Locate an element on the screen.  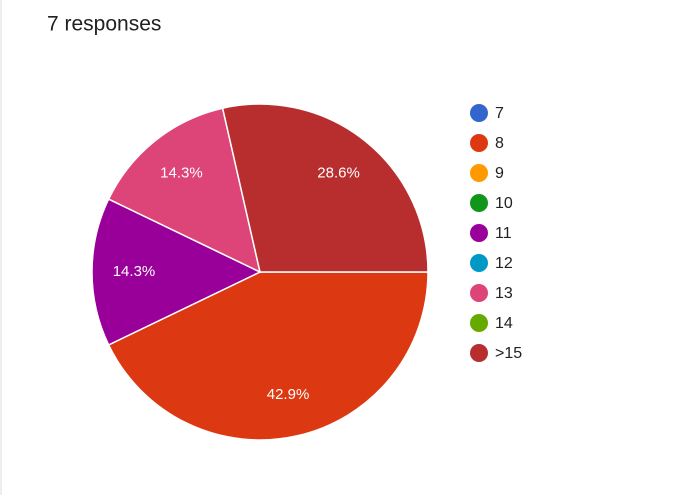
legend-label: 7 is located at coordinates (499, 113).